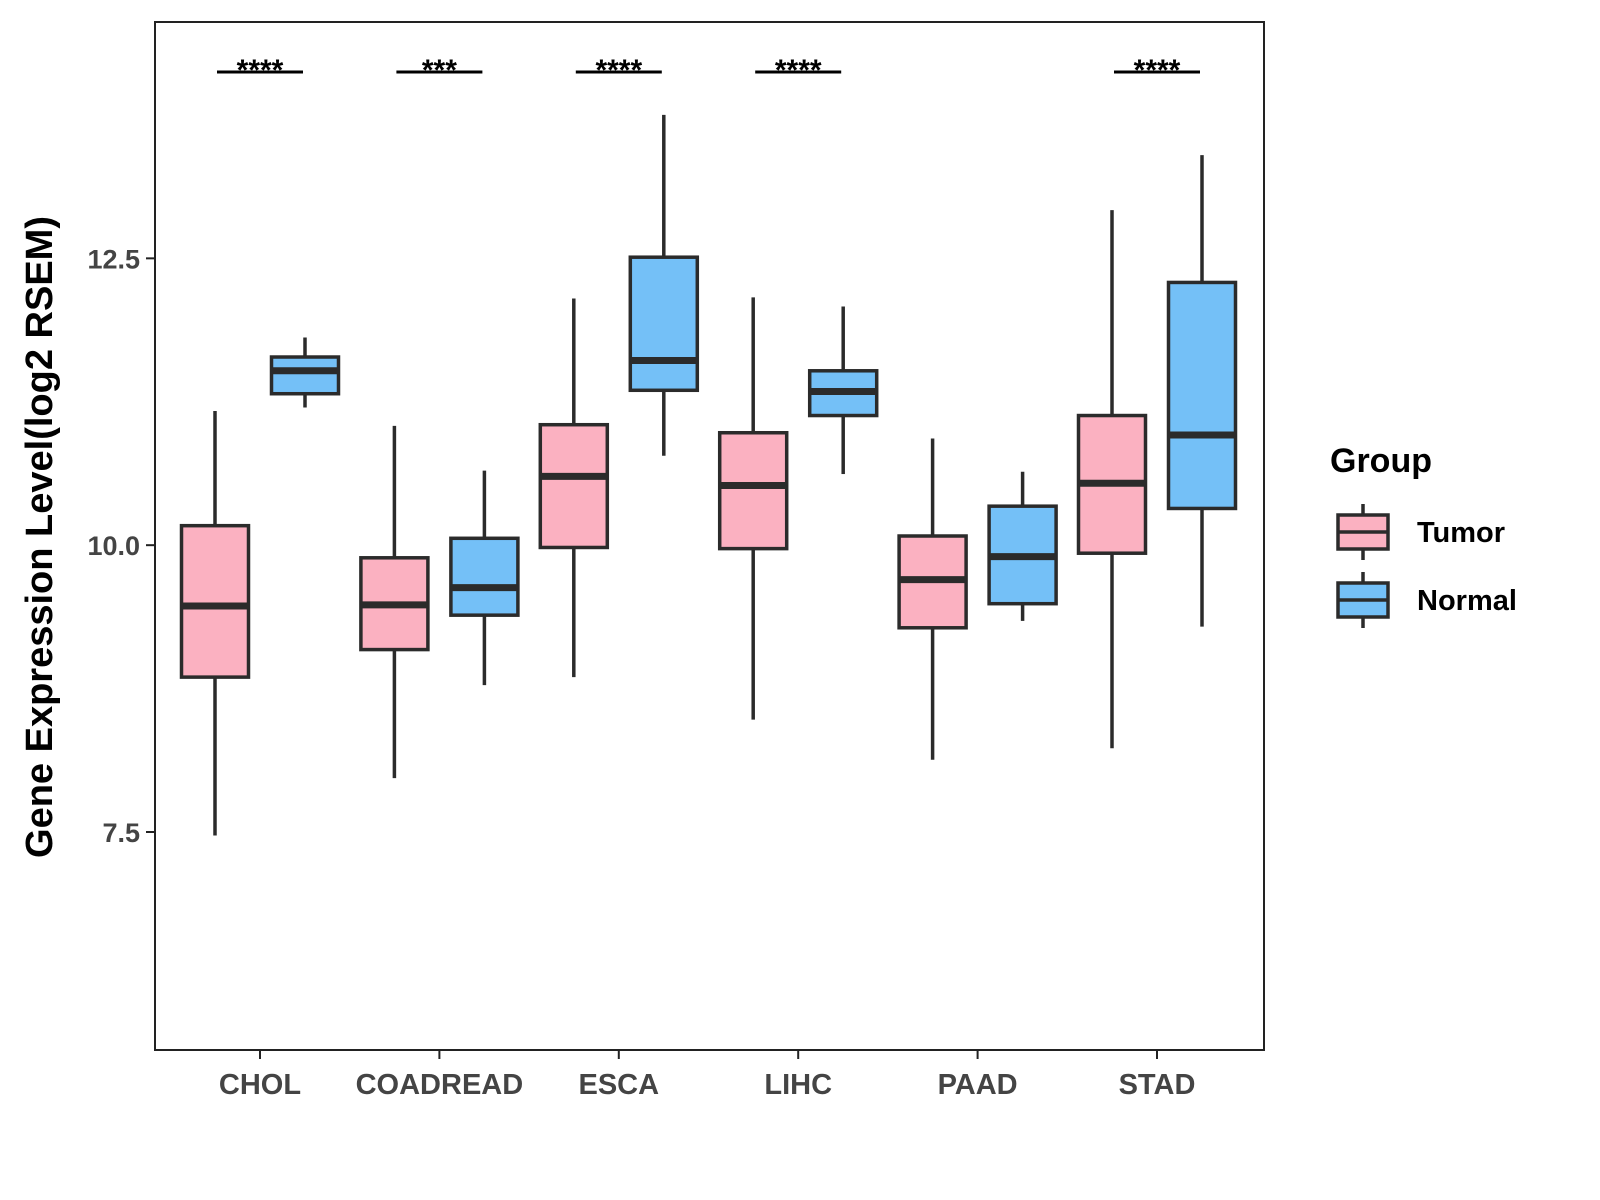  I want to click on box-normal-chol, so click(305, 372).